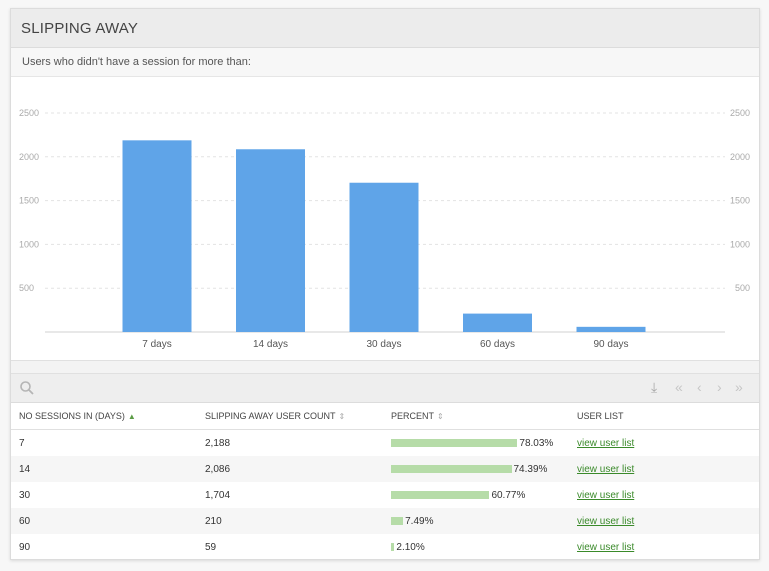 The height and width of the screenshot is (571, 769). What do you see at coordinates (740, 157) in the screenshot?
I see `y-tick-label-right: 2000` at bounding box center [740, 157].